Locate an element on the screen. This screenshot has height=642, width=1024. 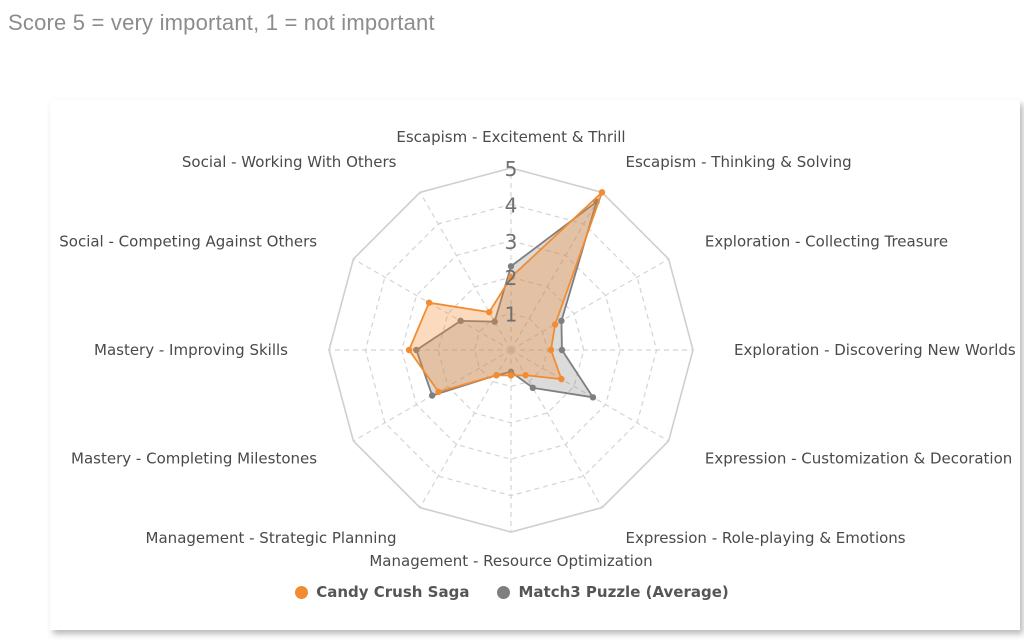
series-point-candy-crush-saga-expression-customization-decoration is located at coordinates (561, 379).